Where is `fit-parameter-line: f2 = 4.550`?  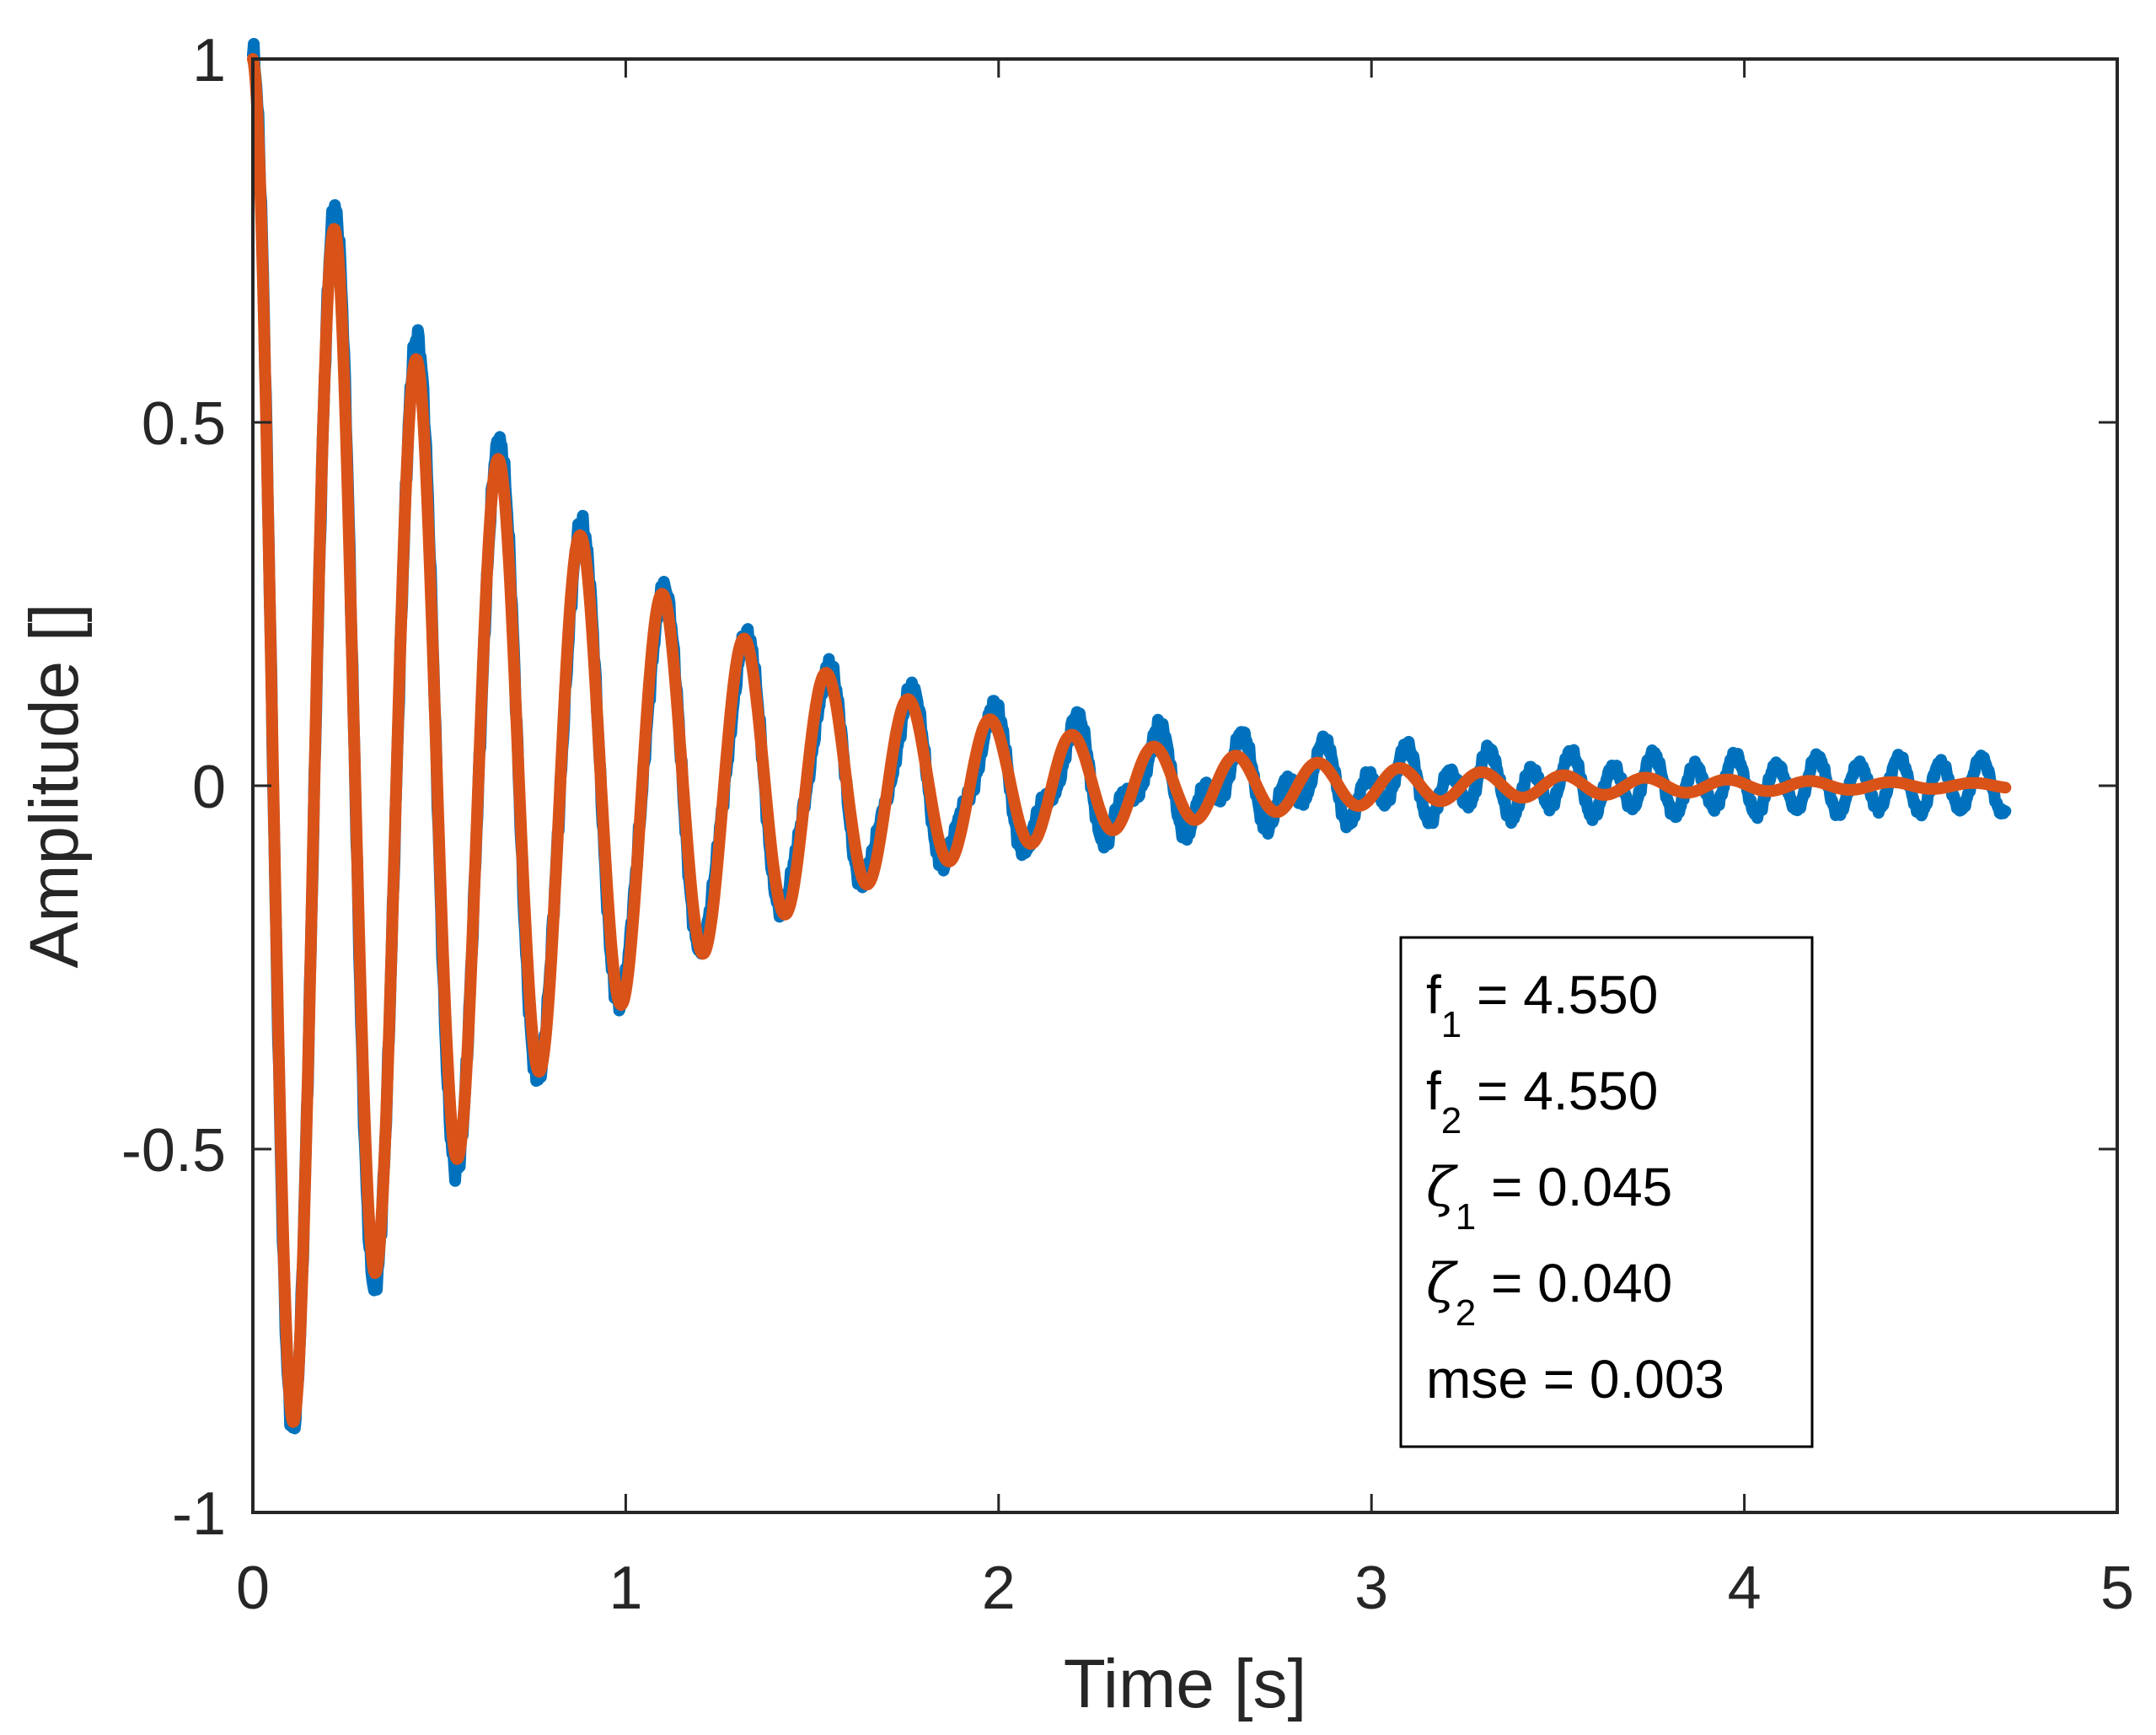 fit-parameter-line: f2 = 4.550 is located at coordinates (1542, 1101).